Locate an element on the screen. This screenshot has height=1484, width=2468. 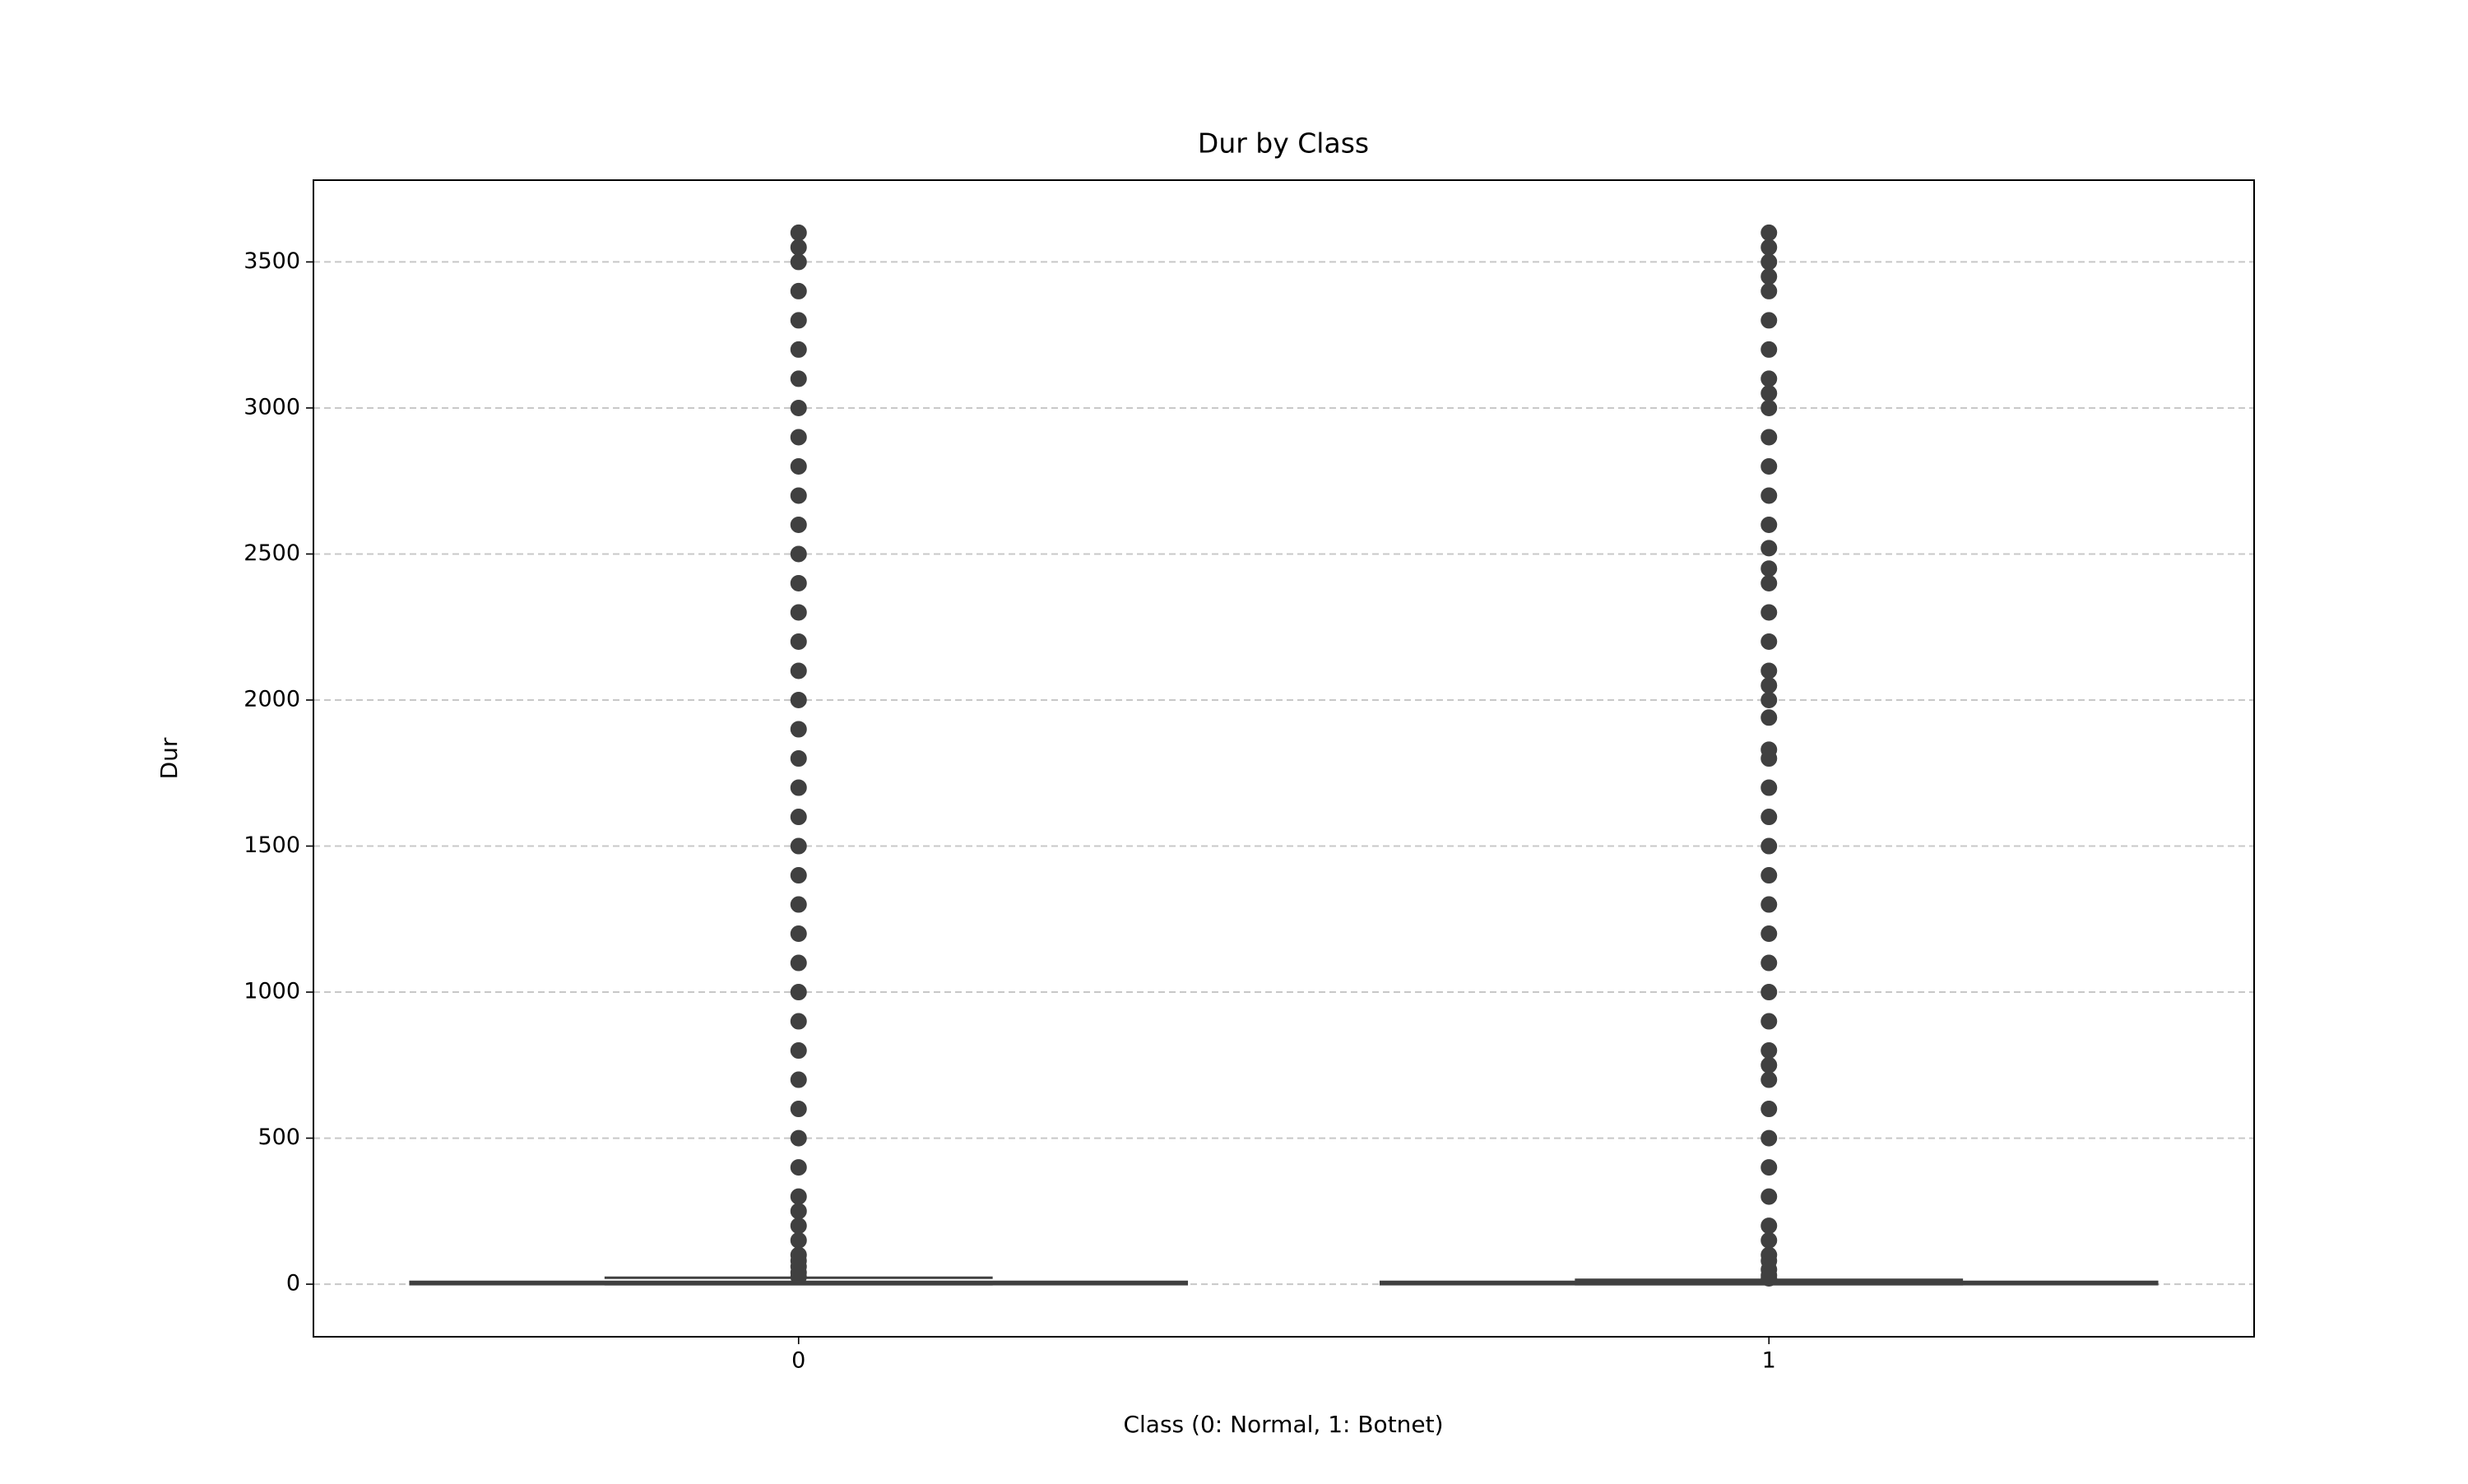
y-tick-label: 2000 is located at coordinates (272, 699).